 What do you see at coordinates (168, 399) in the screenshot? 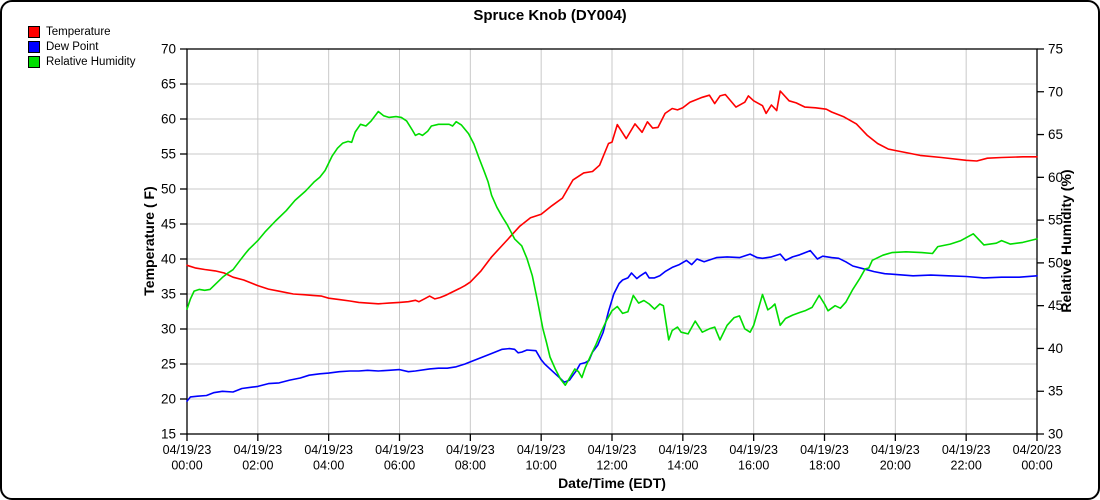
I see `left-axis-tick-label: 20` at bounding box center [168, 399].